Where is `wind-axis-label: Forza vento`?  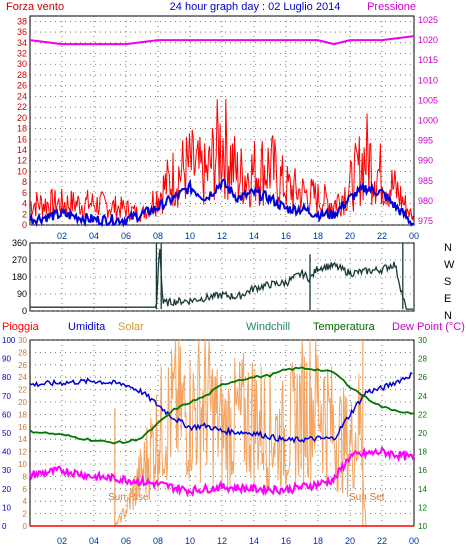
wind-axis-label: Forza vento is located at coordinates (35, 7).